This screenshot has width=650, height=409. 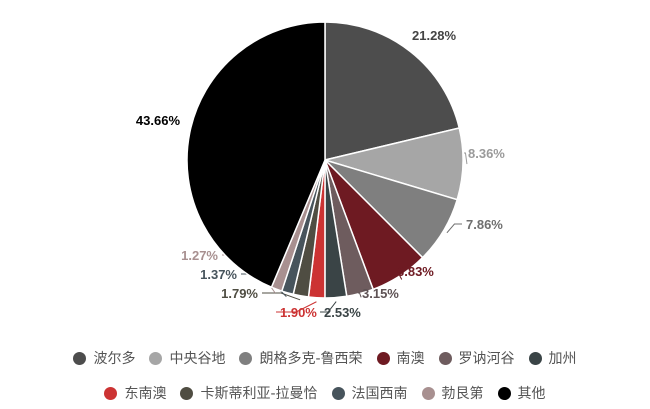 I want to click on legend-item: 中央谷地, so click(x=187, y=358).